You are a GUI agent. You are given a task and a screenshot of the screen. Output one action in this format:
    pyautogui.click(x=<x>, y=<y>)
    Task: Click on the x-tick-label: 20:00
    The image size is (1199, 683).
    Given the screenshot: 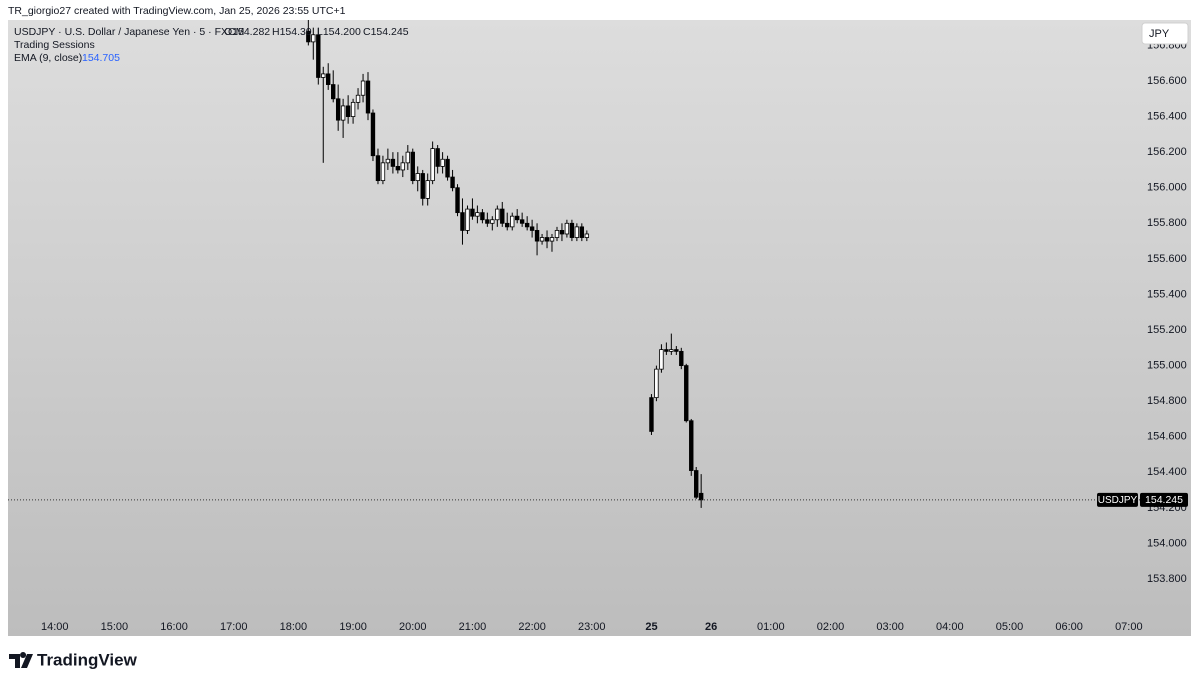 What is the action you would take?
    pyautogui.click(x=413, y=627)
    